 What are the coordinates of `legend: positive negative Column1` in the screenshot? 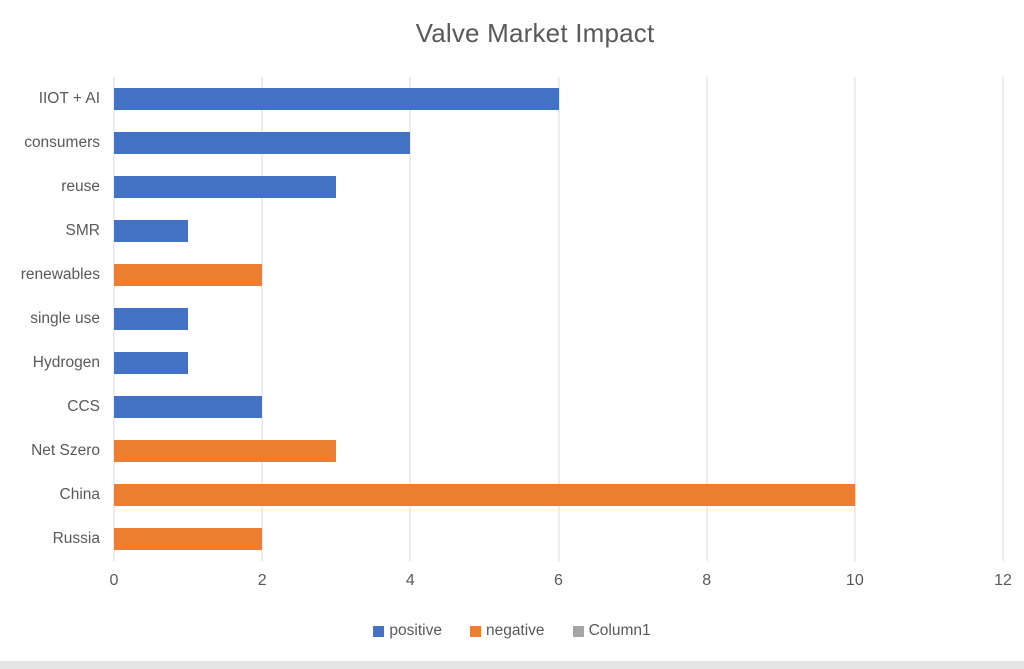 It's located at (512, 631).